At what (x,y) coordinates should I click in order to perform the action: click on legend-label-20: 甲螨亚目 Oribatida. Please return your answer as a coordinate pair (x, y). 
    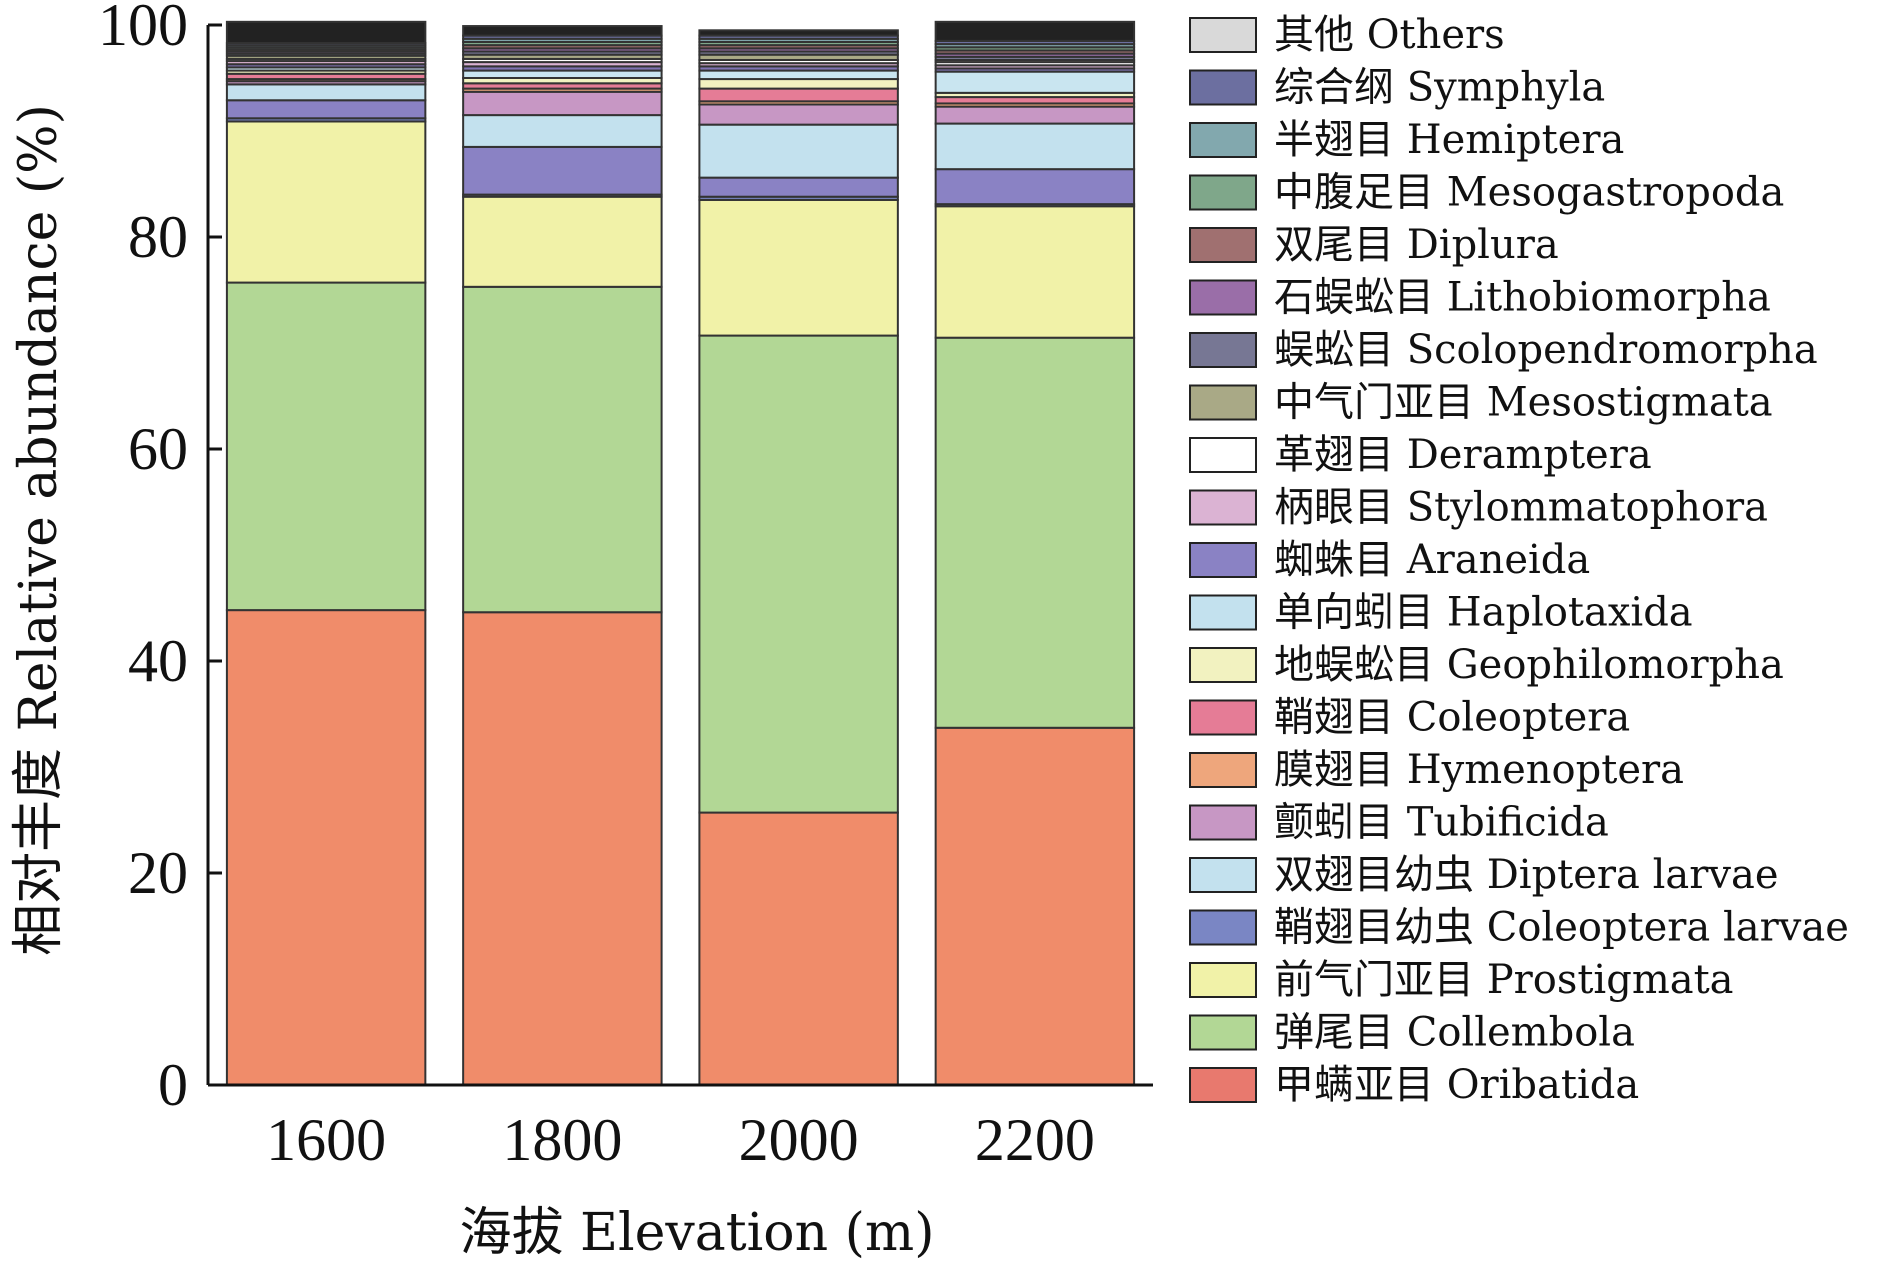
    Looking at the image, I should click on (1456, 1085).